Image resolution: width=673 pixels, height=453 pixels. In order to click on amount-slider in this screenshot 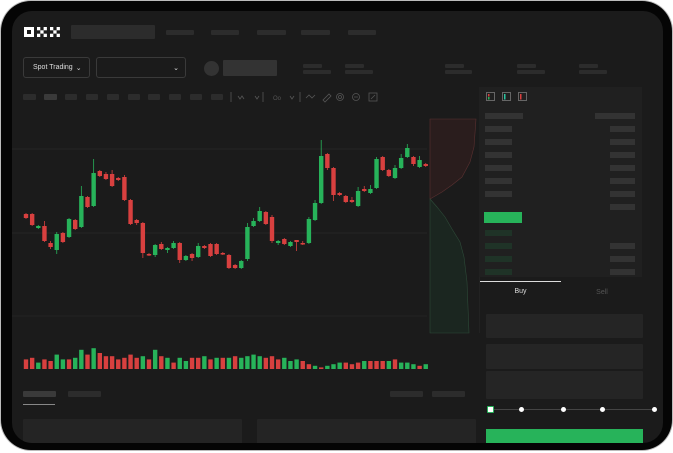, I will do `click(572, 410)`.